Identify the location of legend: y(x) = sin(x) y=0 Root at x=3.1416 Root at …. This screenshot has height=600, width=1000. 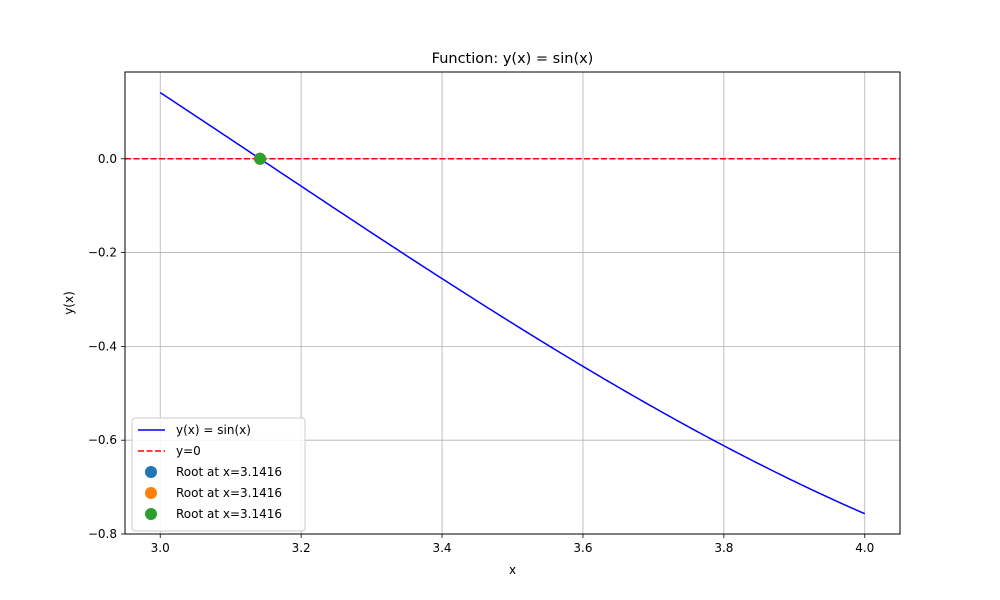
(218, 474).